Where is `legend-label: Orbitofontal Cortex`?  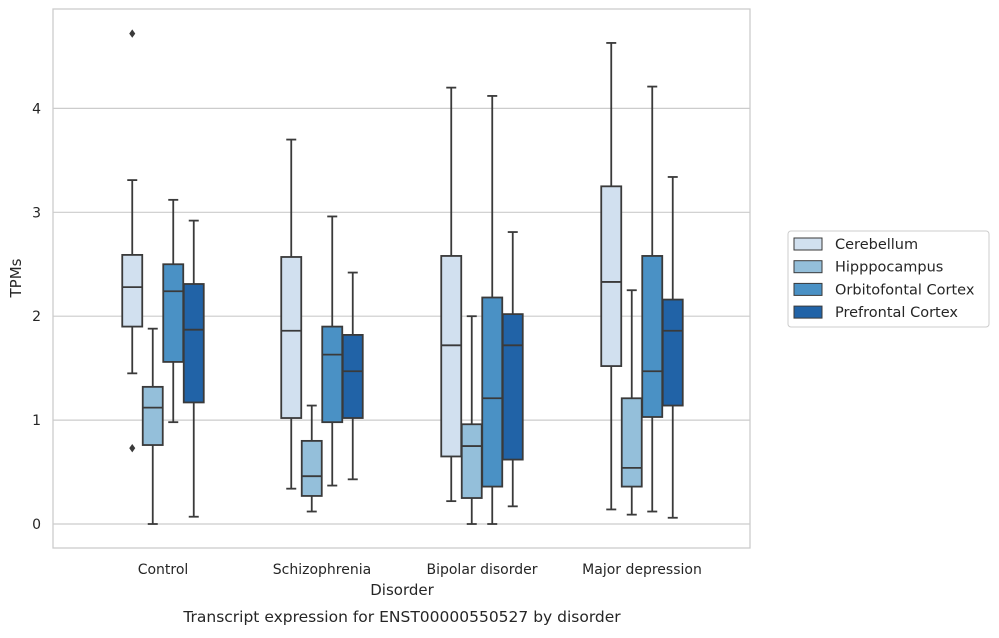 legend-label: Orbitofontal Cortex is located at coordinates (905, 290).